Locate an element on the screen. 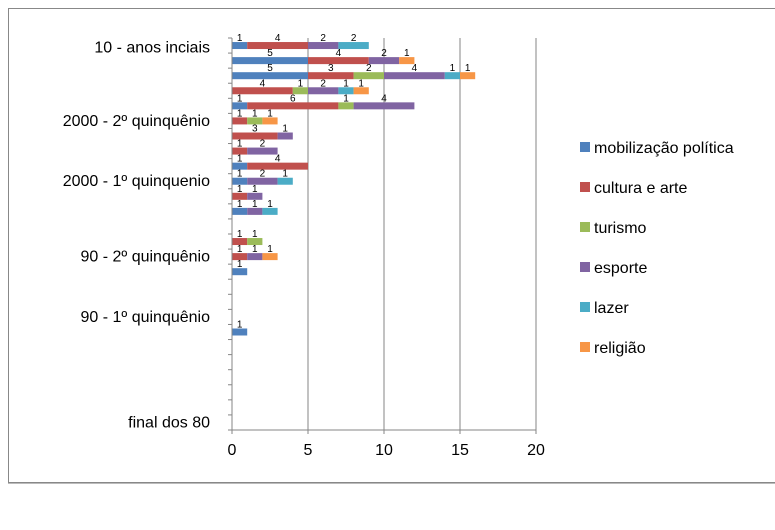  bar-row0-mobilização-política is located at coordinates (240, 46).